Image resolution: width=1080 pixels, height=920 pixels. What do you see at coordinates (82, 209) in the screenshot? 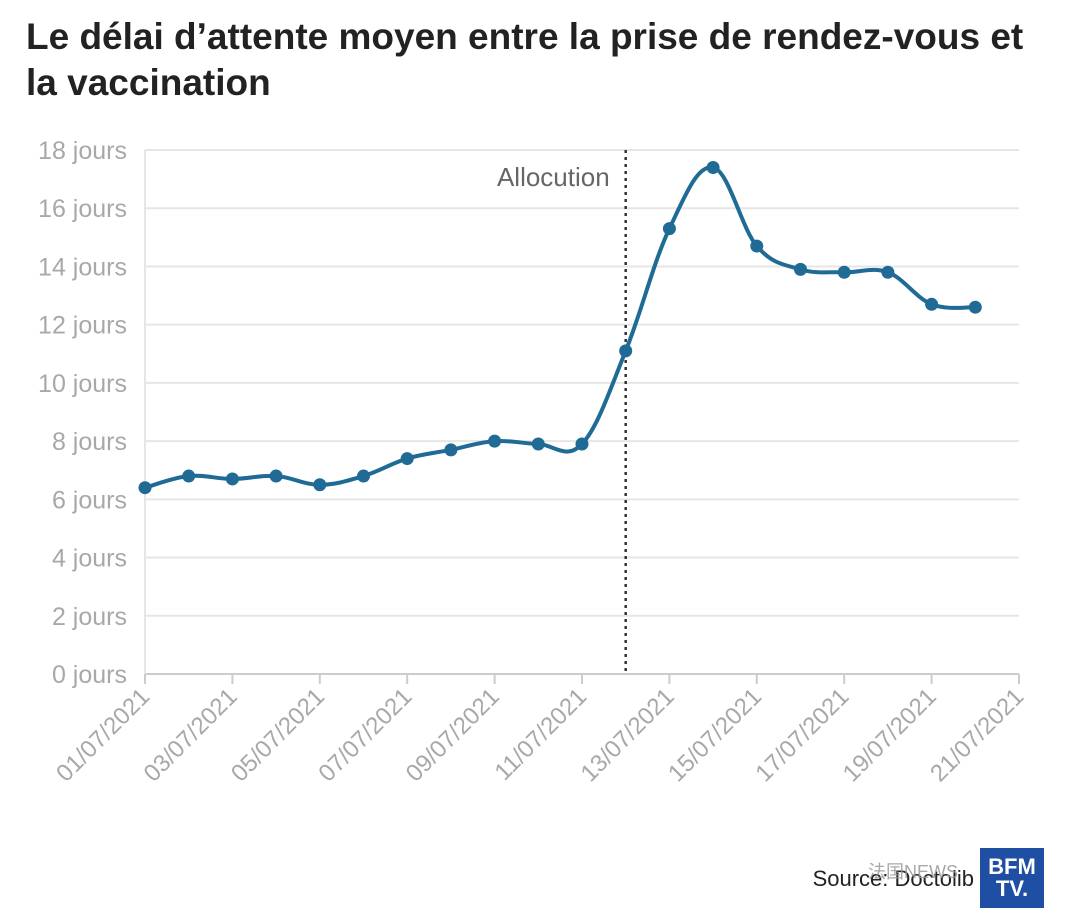
I see `y-tick-label: 16 jours` at bounding box center [82, 209].